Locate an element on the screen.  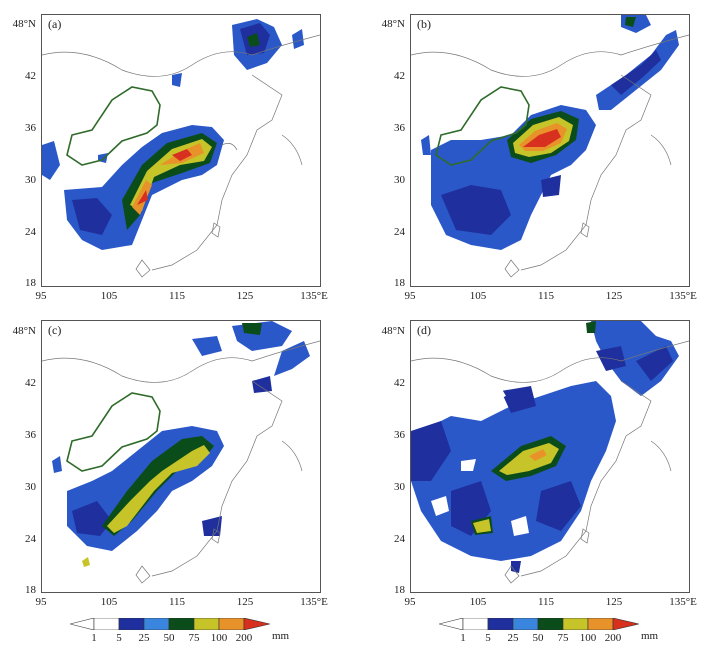
colorbar-left-swatches is located at coordinates (170, 624).